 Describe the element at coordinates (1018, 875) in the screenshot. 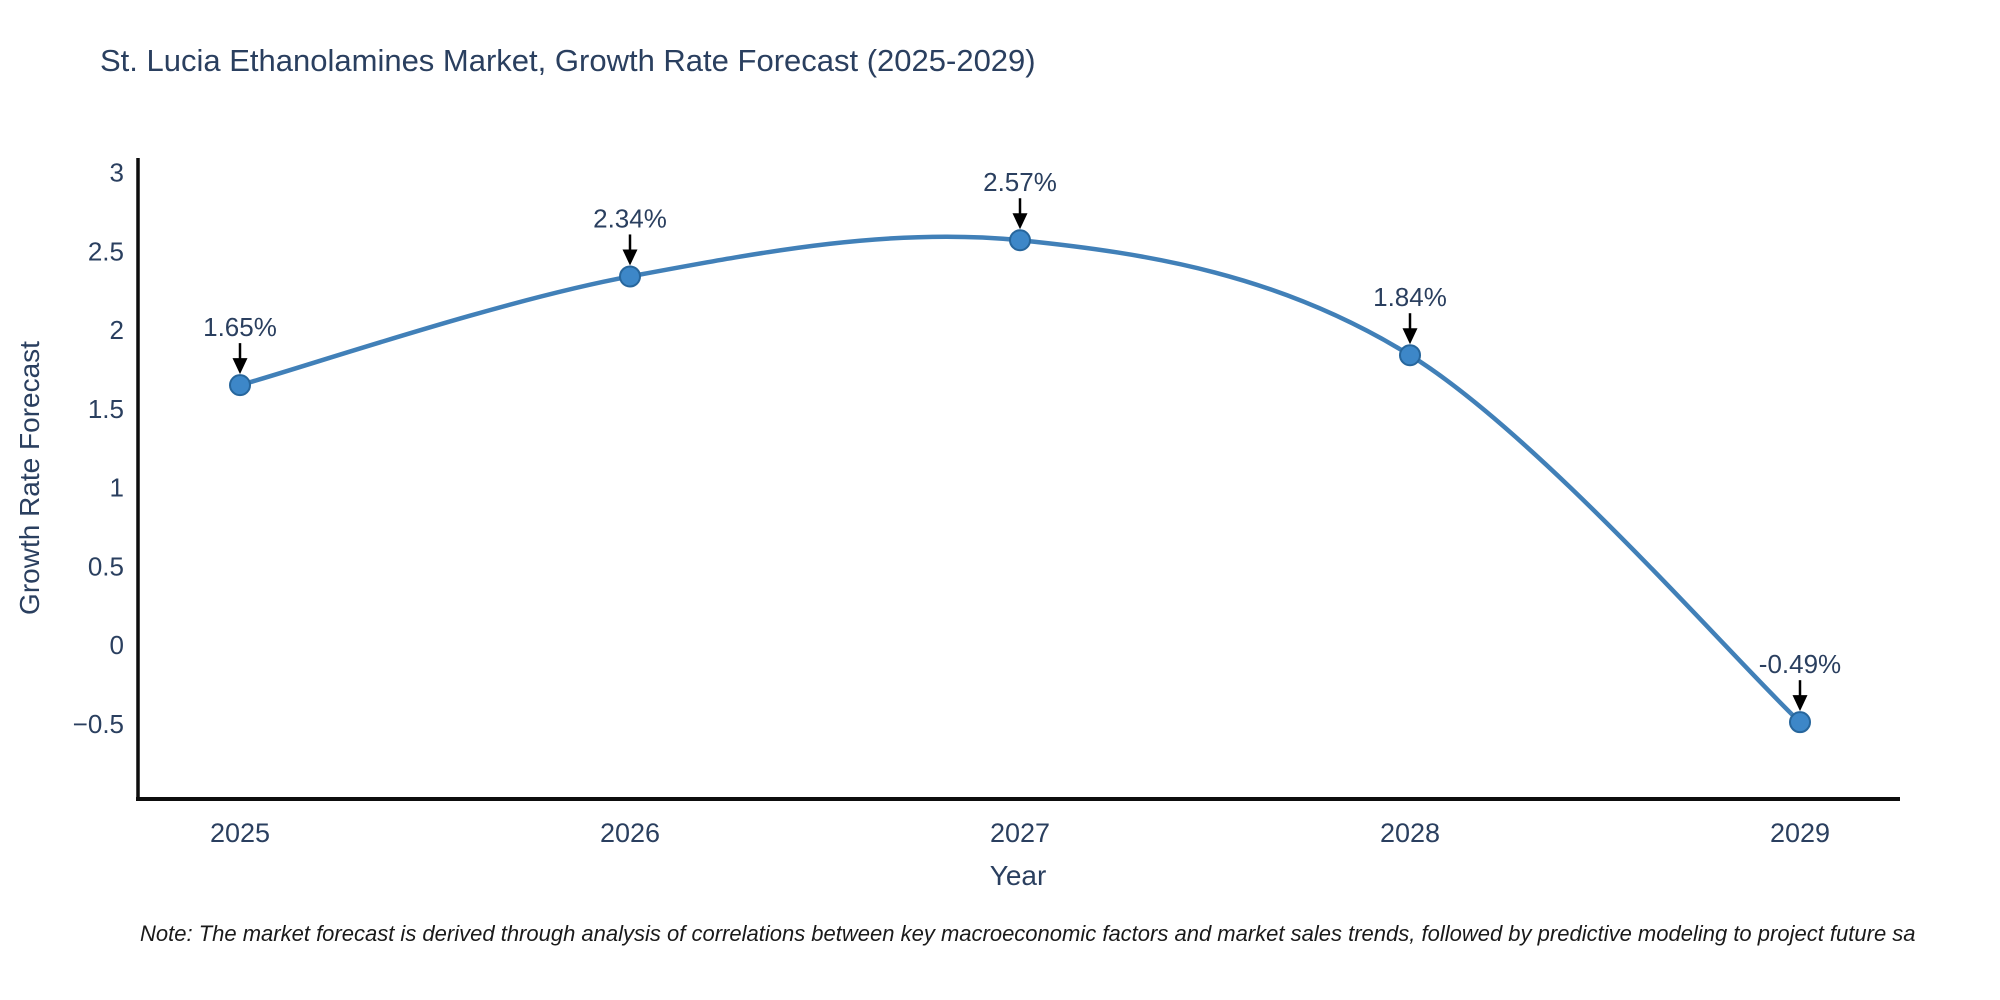

I see `x-axis-title: Year` at that location.